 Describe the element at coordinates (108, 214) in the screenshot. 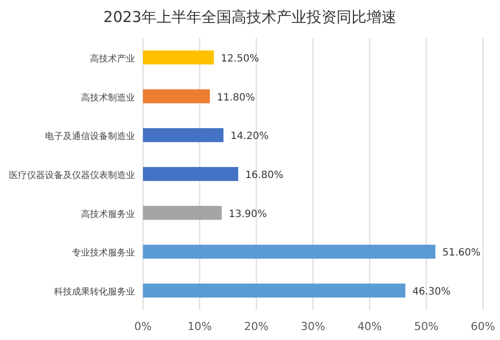

I see `y-tick-label: 高技术服务业` at that location.